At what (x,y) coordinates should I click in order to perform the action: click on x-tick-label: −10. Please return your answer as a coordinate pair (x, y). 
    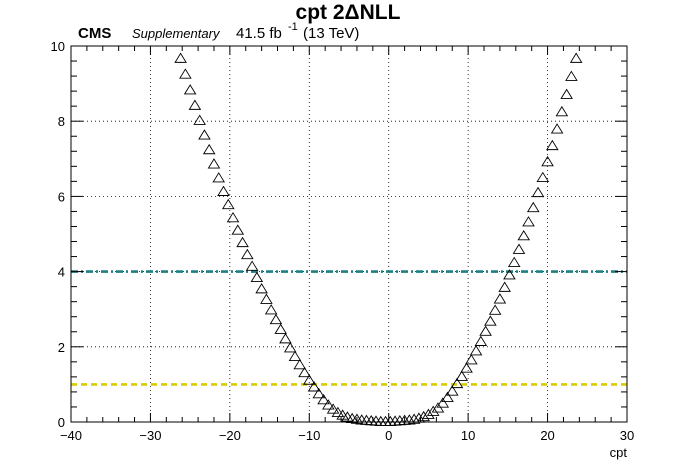
    Looking at the image, I should click on (309, 435).